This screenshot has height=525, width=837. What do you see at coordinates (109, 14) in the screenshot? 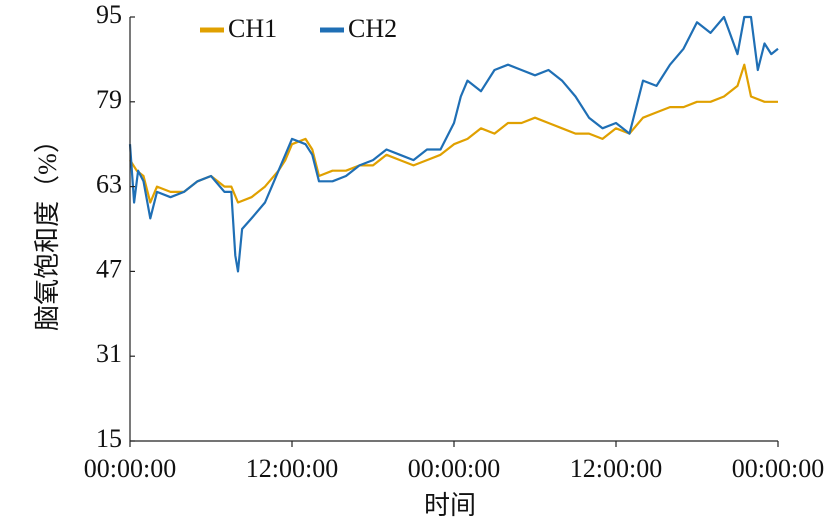
I see `y-tick-label: 95` at bounding box center [109, 14].